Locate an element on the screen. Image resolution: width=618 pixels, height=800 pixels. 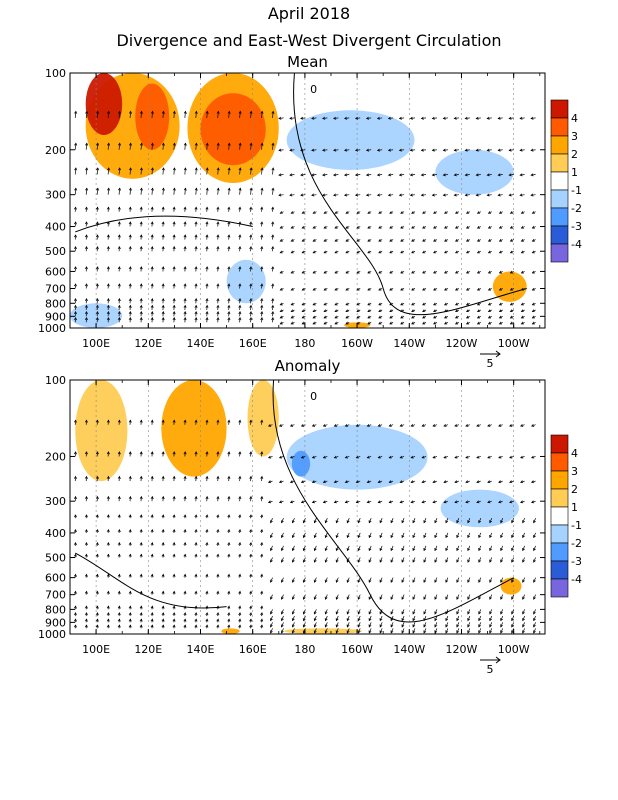
x-tick-label: 100E is located at coordinates (96, 343).